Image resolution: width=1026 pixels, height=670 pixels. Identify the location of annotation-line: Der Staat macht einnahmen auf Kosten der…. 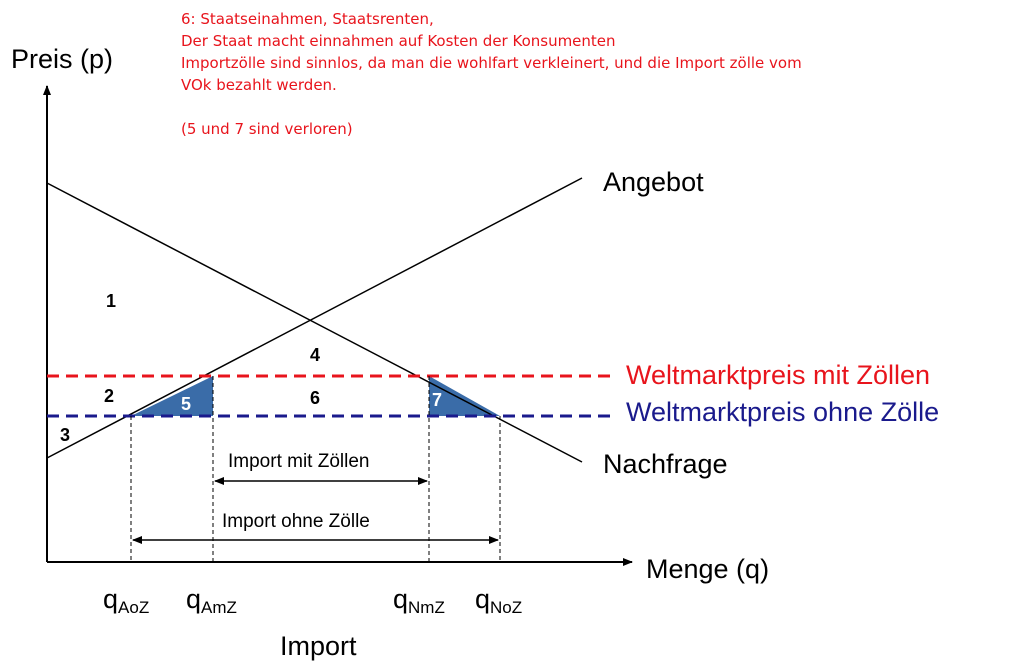
(398, 41).